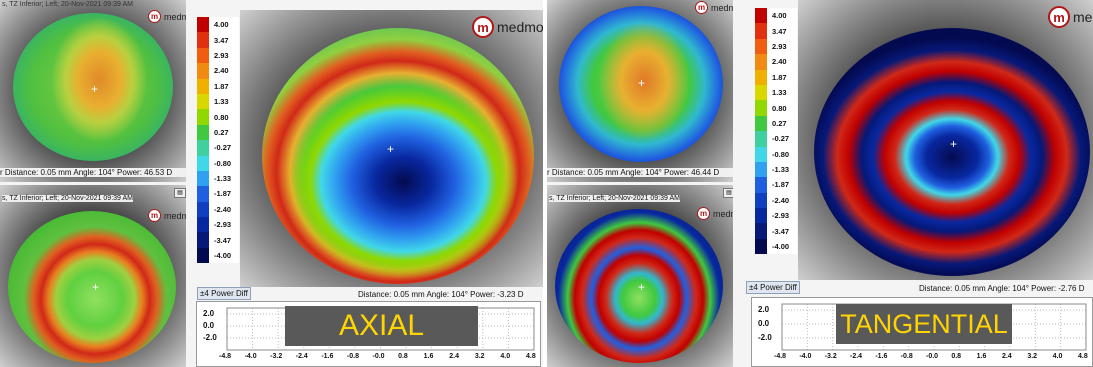 The width and height of the screenshot is (1093, 367). Describe the element at coordinates (781, 139) in the screenshot. I see `scale-value: -0.27` at that location.